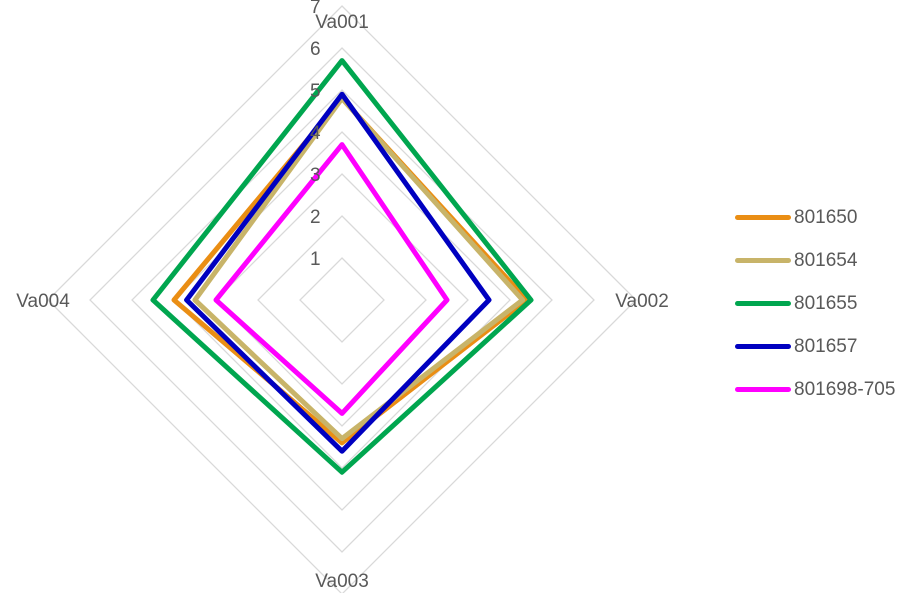 The height and width of the screenshot is (593, 915). What do you see at coordinates (642, 301) in the screenshot?
I see `axis-label-Va002: Va002` at bounding box center [642, 301].